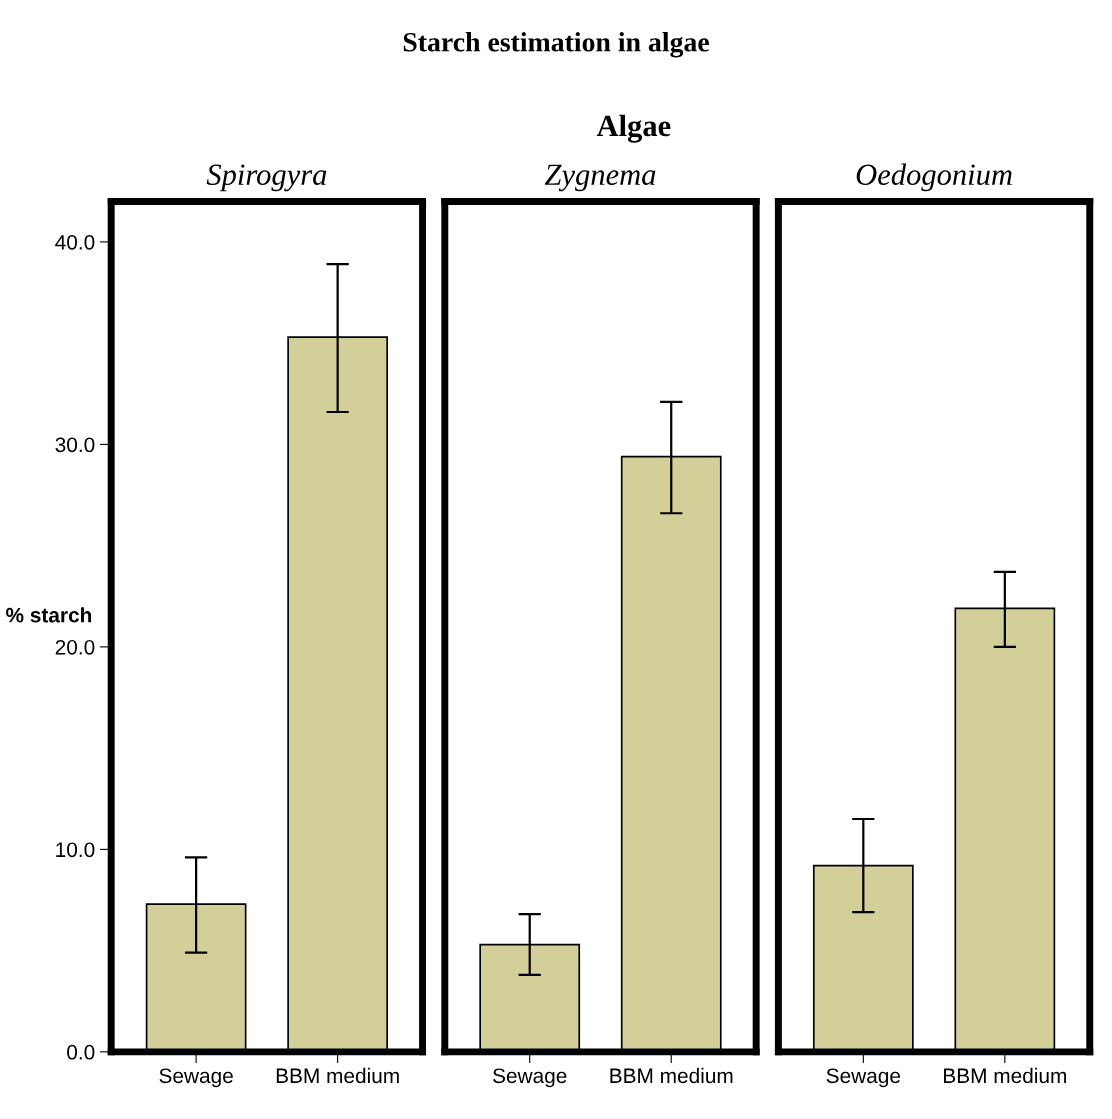 The width and height of the screenshot is (1112, 1119). Describe the element at coordinates (600, 178) in the screenshot. I see `chart-title: Zygnema` at that location.